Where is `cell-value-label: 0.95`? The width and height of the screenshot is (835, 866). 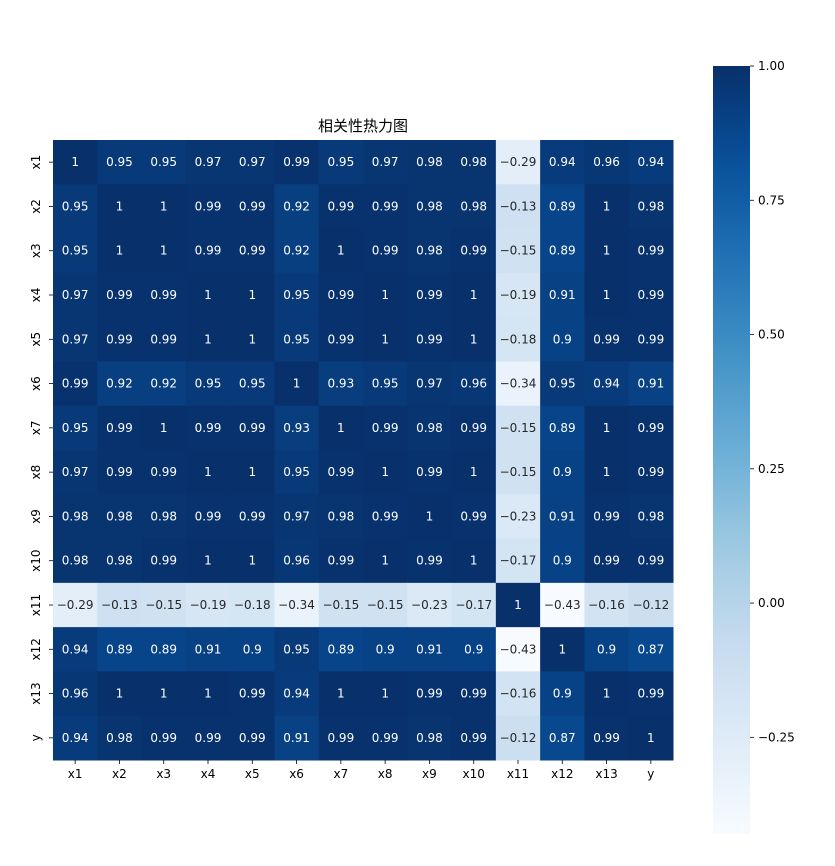
cell-value-label: 0.95 is located at coordinates (208, 384).